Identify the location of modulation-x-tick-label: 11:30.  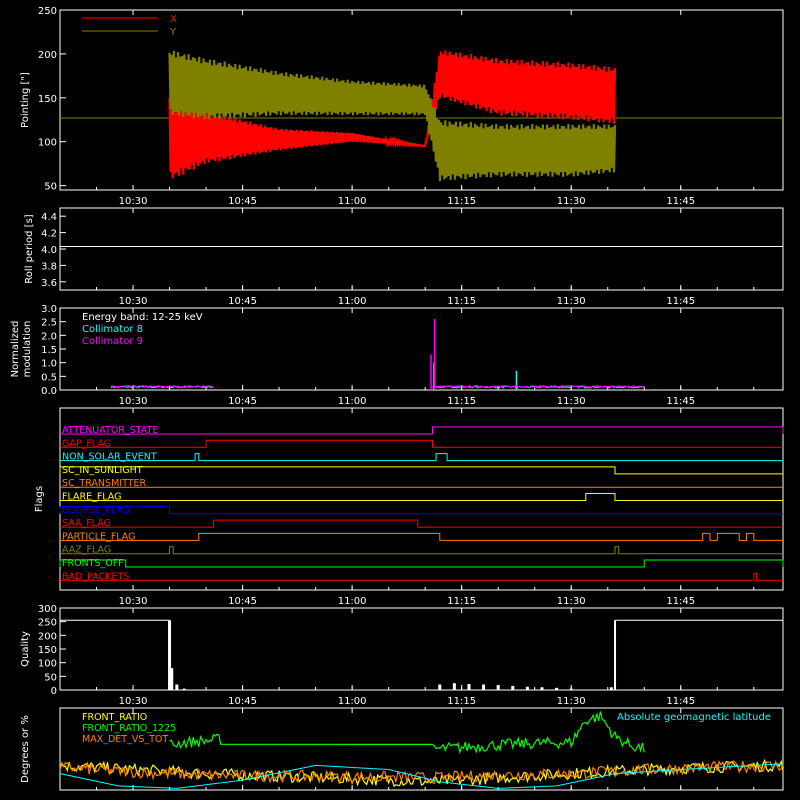
(571, 401).